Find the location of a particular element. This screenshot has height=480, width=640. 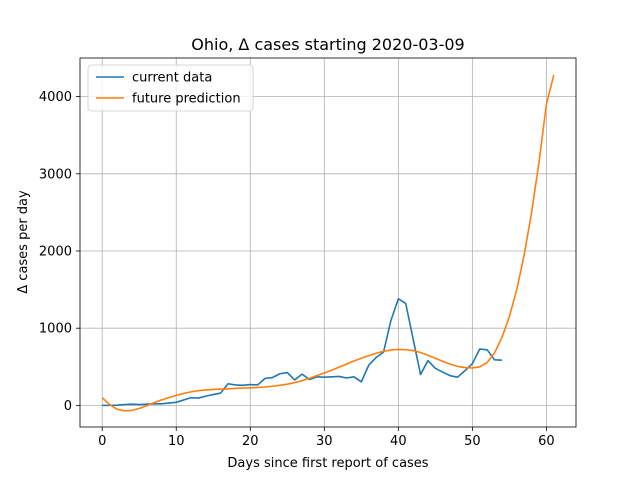

x-axis-label: Days since first report of cases is located at coordinates (327, 463).